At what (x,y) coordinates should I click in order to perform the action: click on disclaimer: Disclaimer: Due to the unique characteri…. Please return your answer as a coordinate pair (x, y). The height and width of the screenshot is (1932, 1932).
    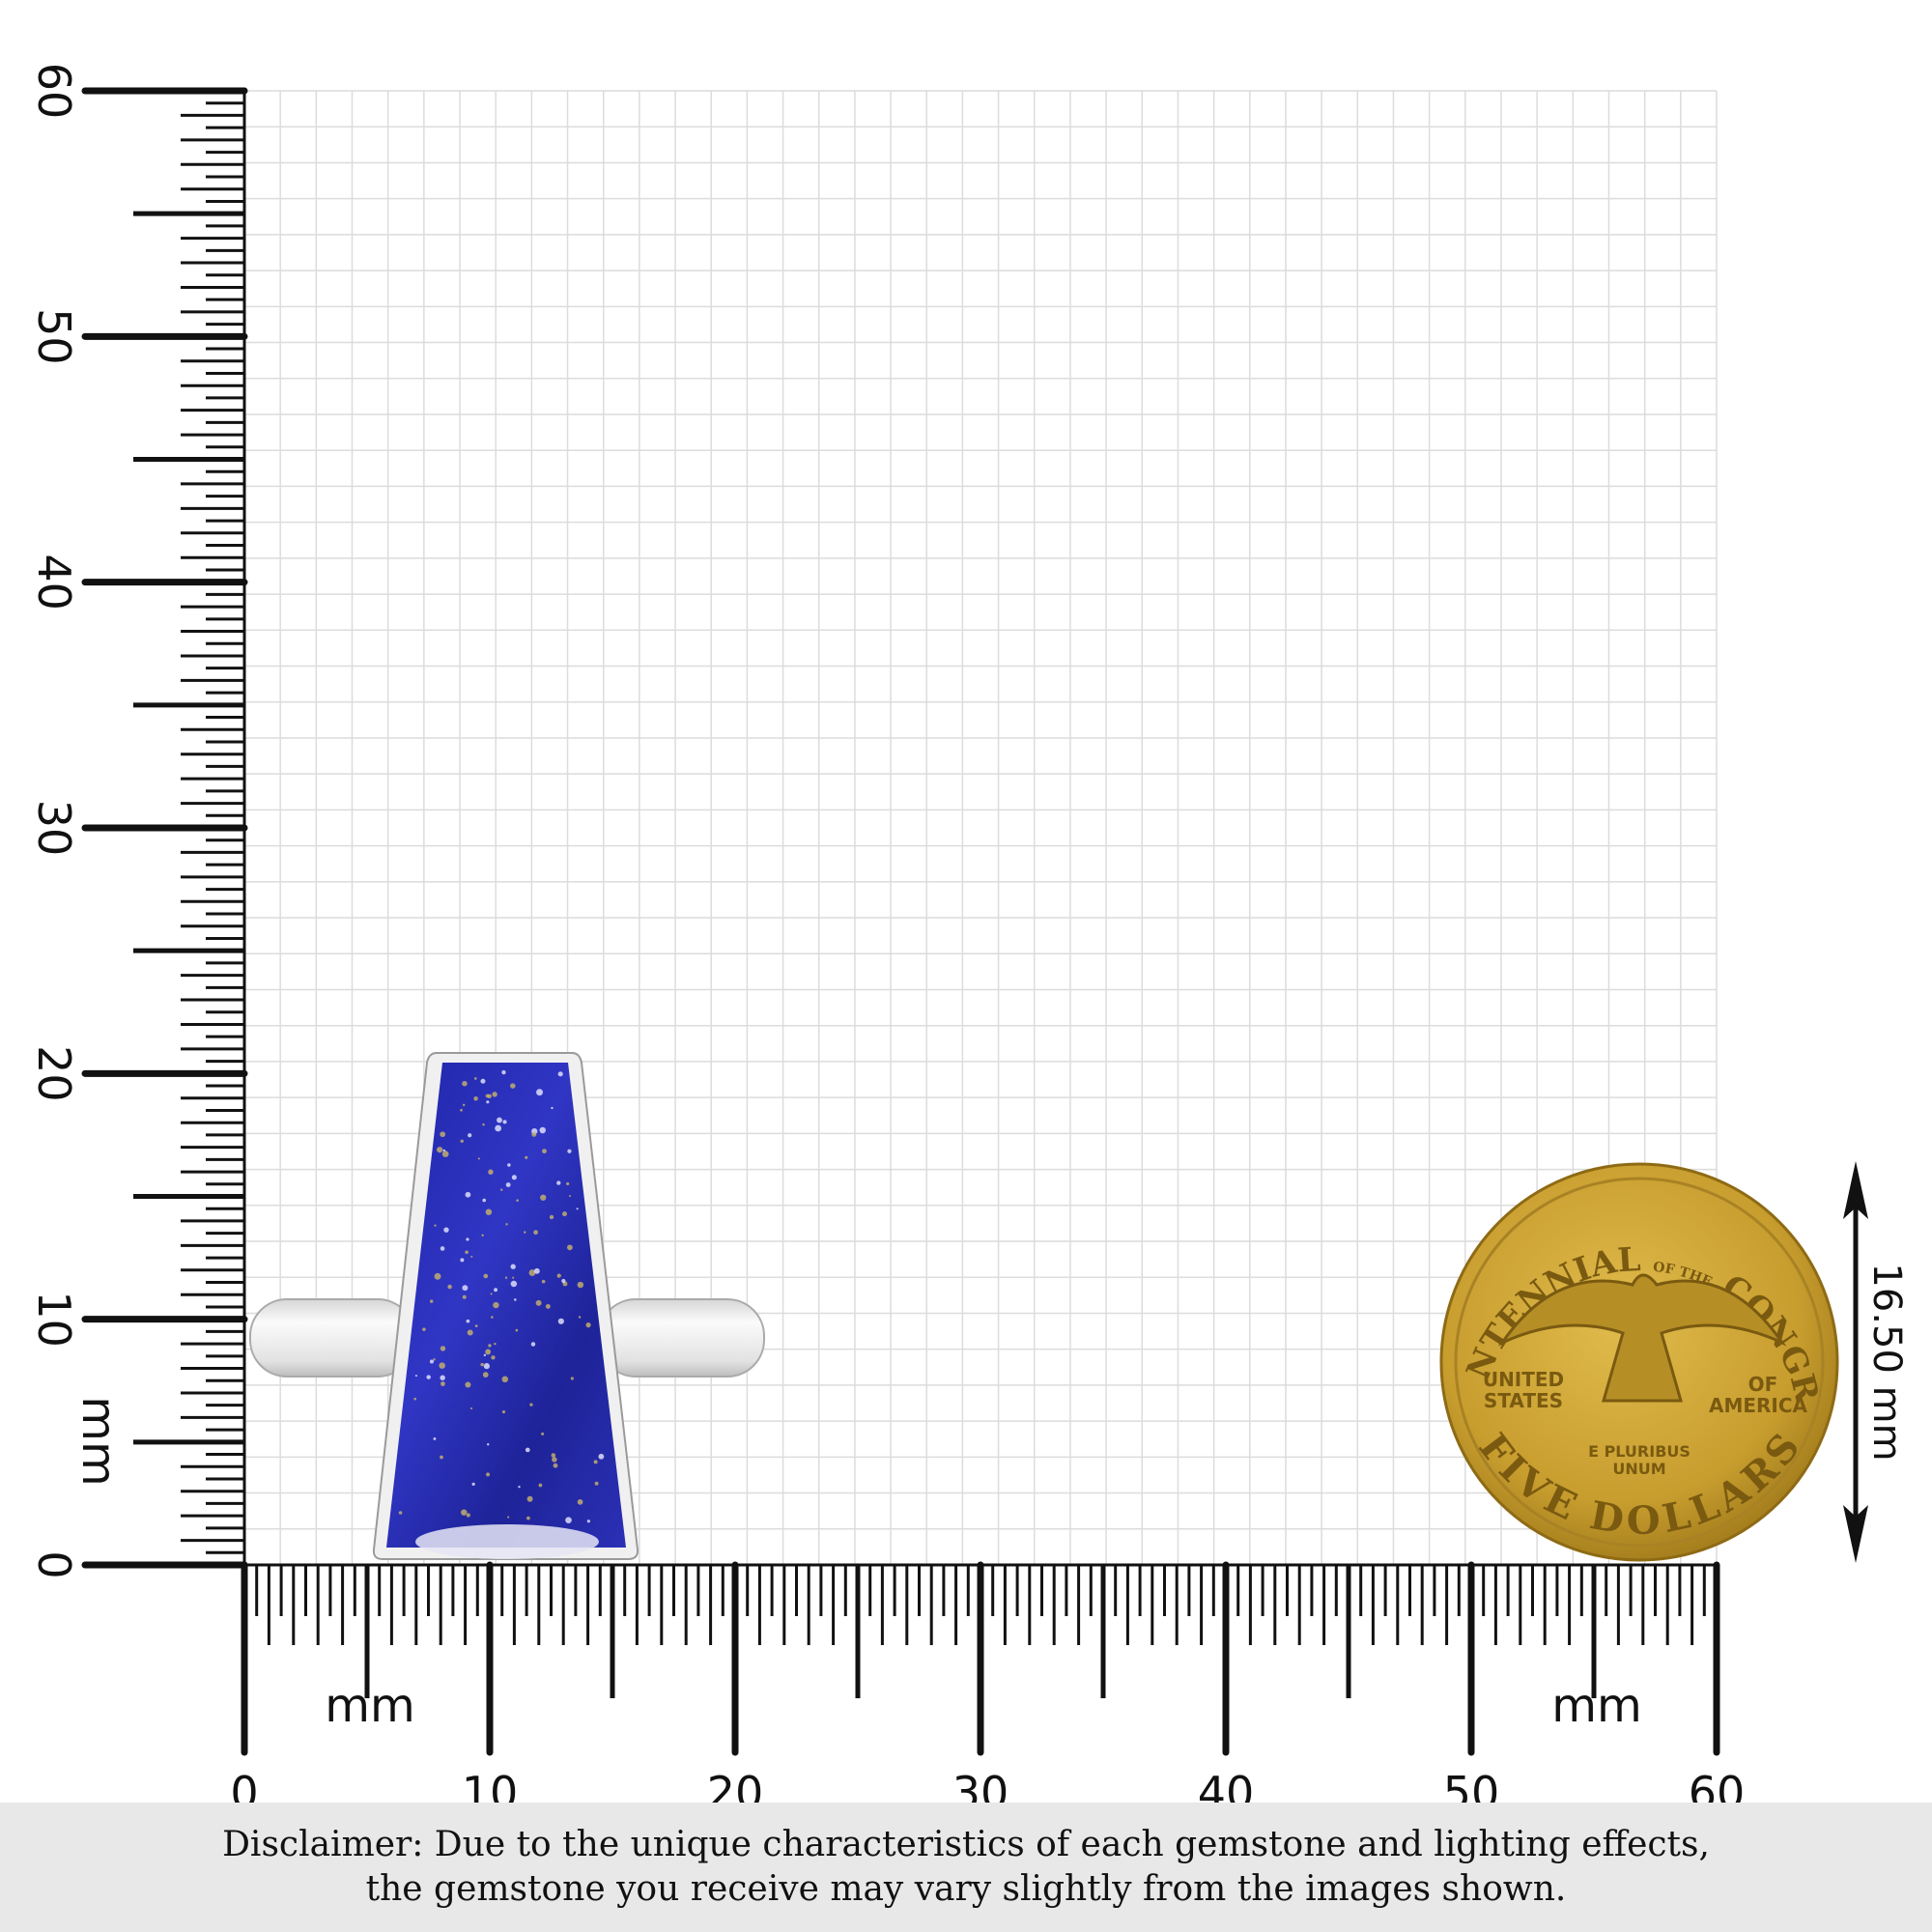
    Looking at the image, I should click on (966, 1867).